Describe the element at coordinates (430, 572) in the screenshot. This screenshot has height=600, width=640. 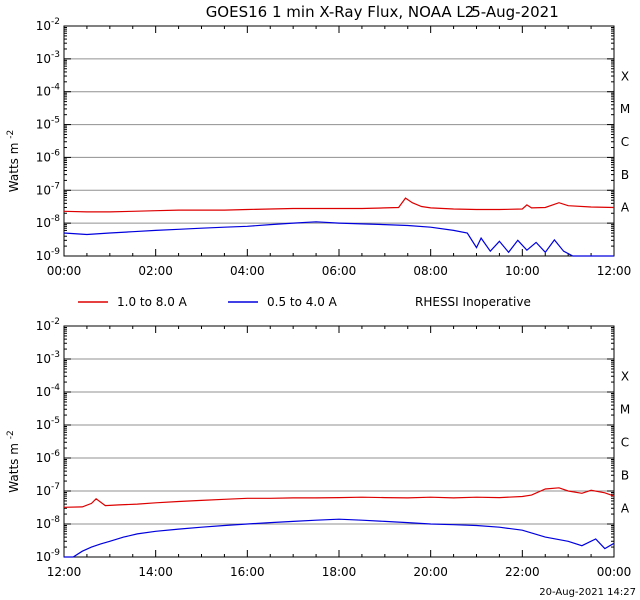
I see `x-tick-label: 20:00` at that location.